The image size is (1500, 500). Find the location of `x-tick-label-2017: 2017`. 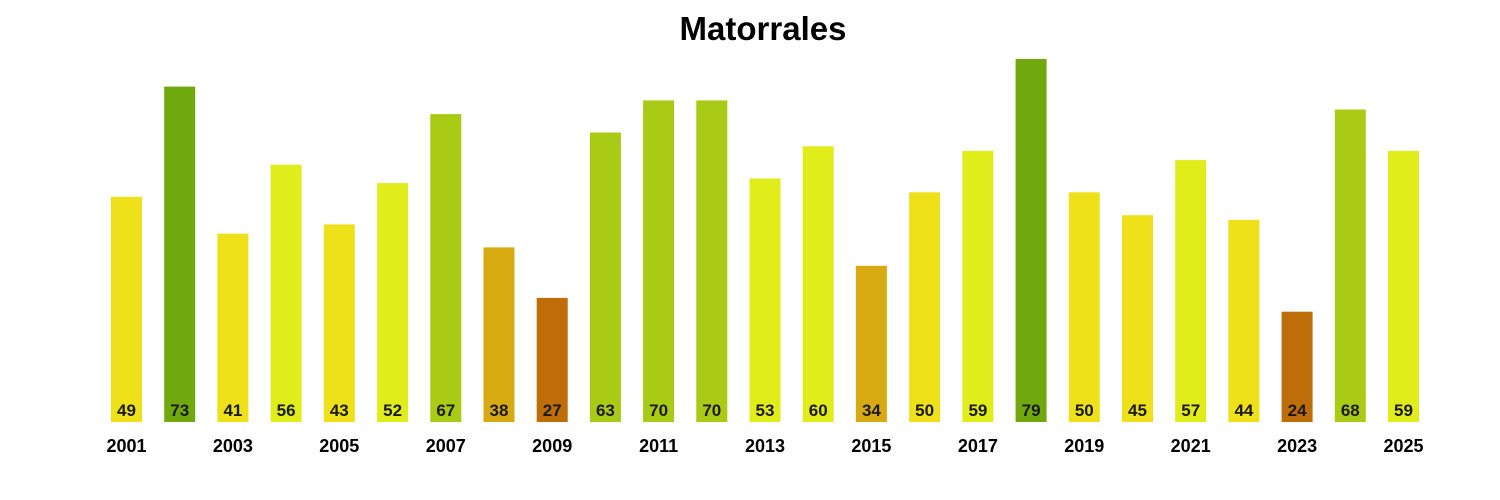

x-tick-label-2017: 2017 is located at coordinates (978, 446).